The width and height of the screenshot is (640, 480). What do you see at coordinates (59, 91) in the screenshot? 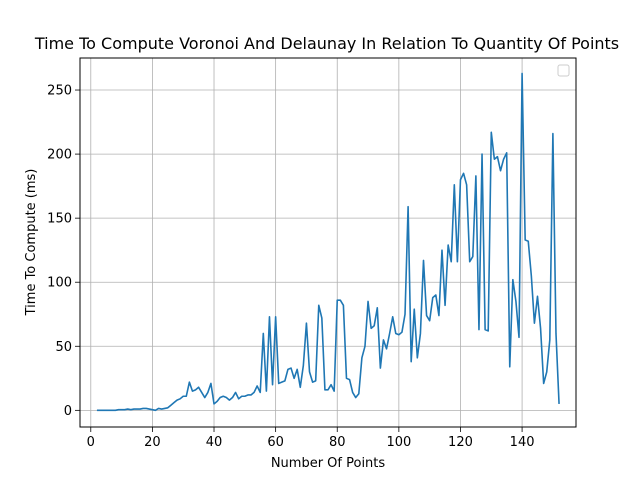
I see `y-tick-label: 250` at bounding box center [59, 91].